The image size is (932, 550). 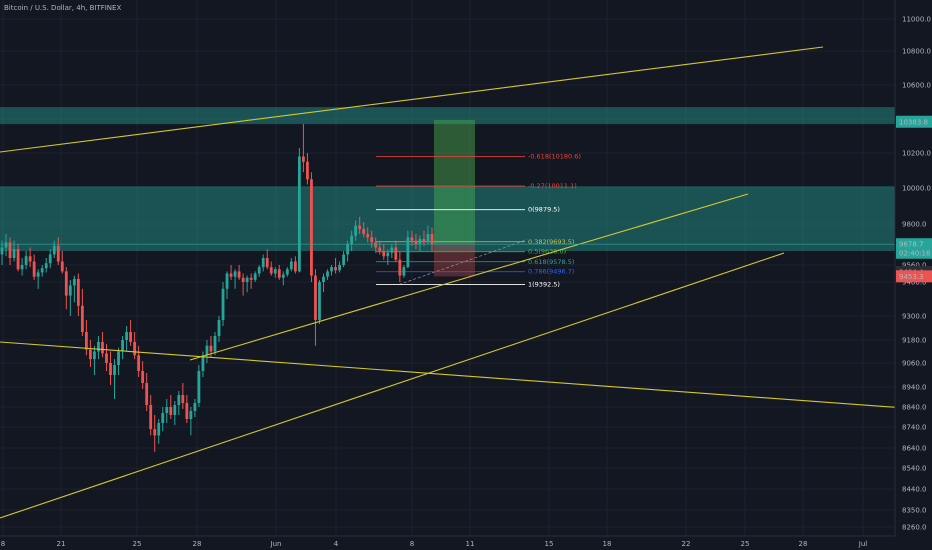 I want to click on time-tick-label: 15, so click(x=549, y=544).